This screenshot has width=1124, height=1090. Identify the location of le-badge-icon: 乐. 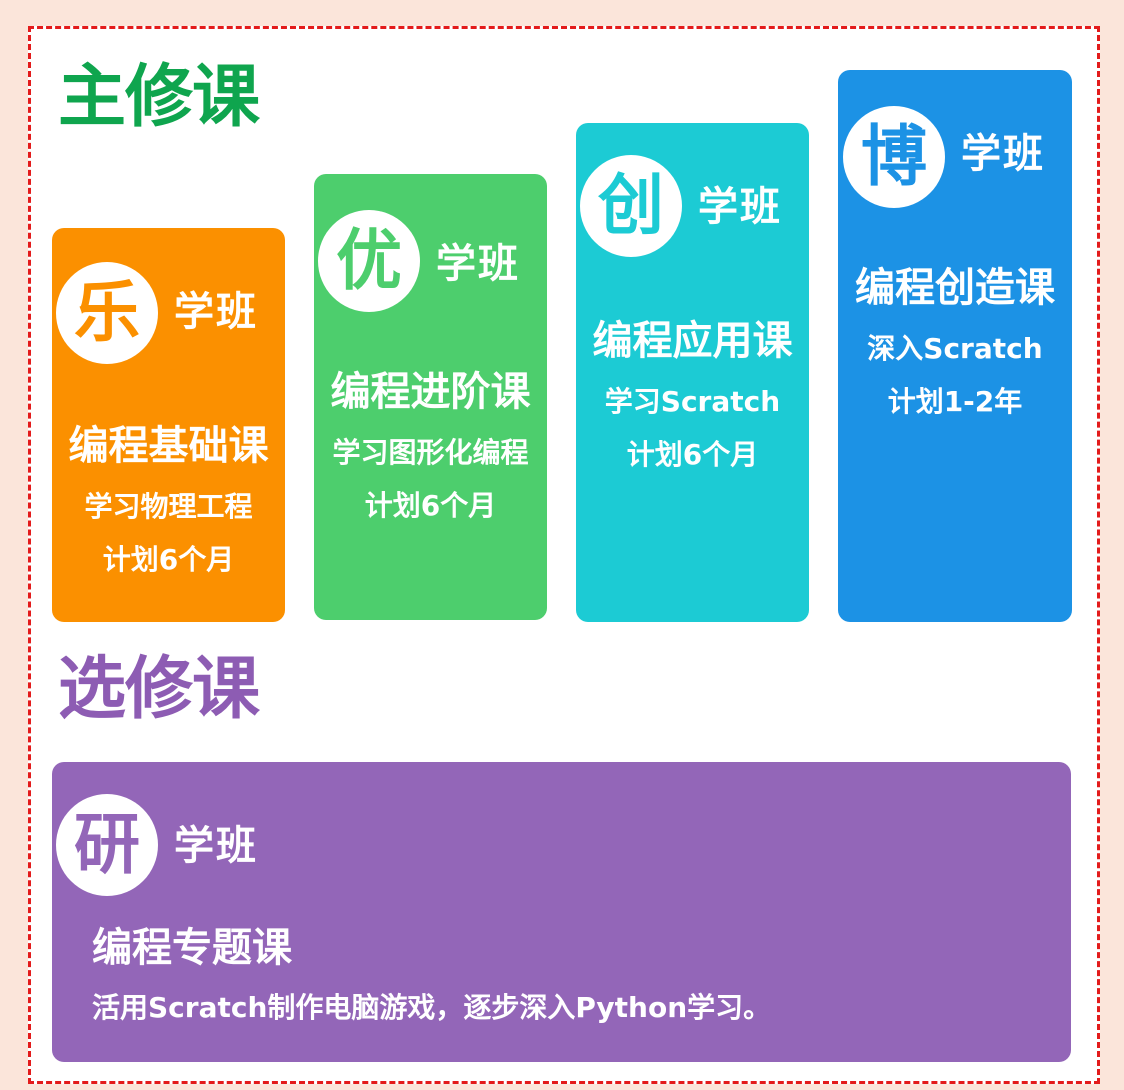
(107, 313).